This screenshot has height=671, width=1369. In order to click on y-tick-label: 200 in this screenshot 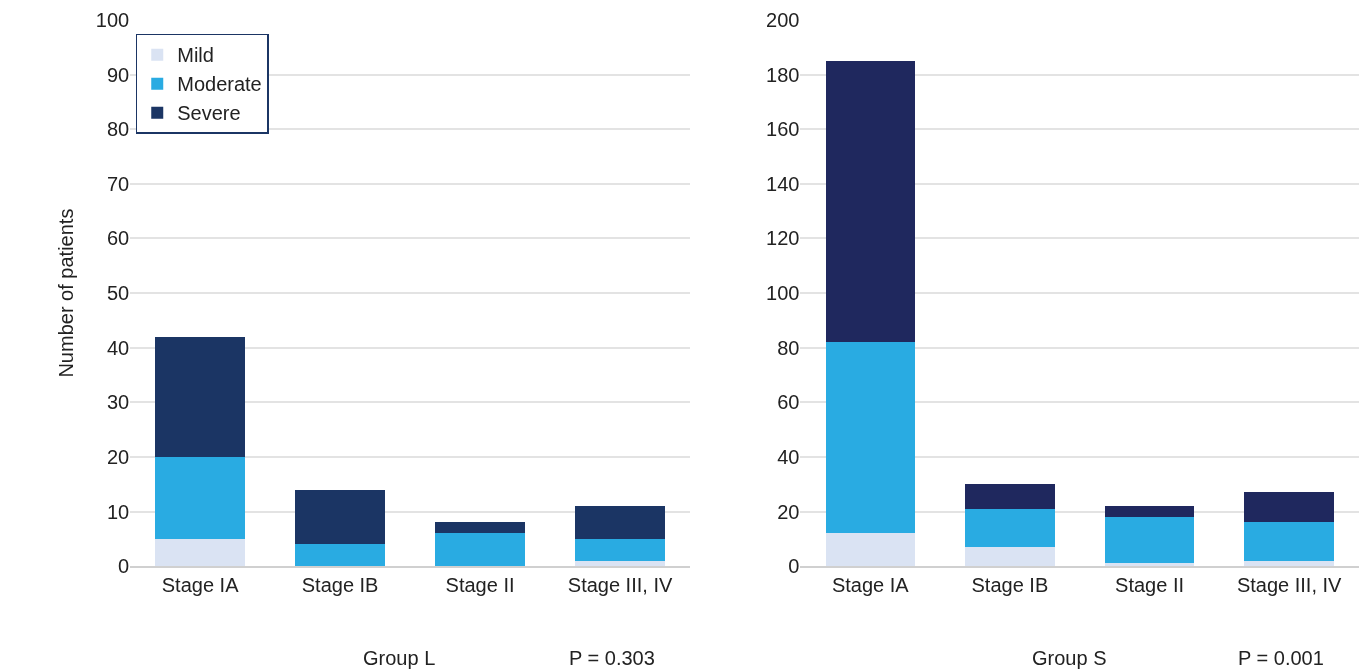, I will do `click(783, 20)`.